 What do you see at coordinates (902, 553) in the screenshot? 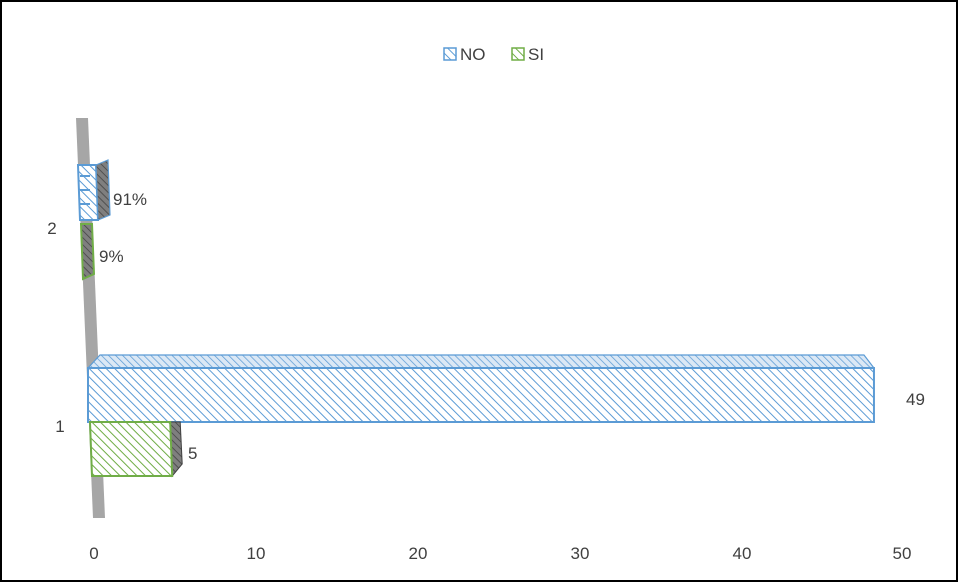
I see `x-tick-label: 50` at bounding box center [902, 553].